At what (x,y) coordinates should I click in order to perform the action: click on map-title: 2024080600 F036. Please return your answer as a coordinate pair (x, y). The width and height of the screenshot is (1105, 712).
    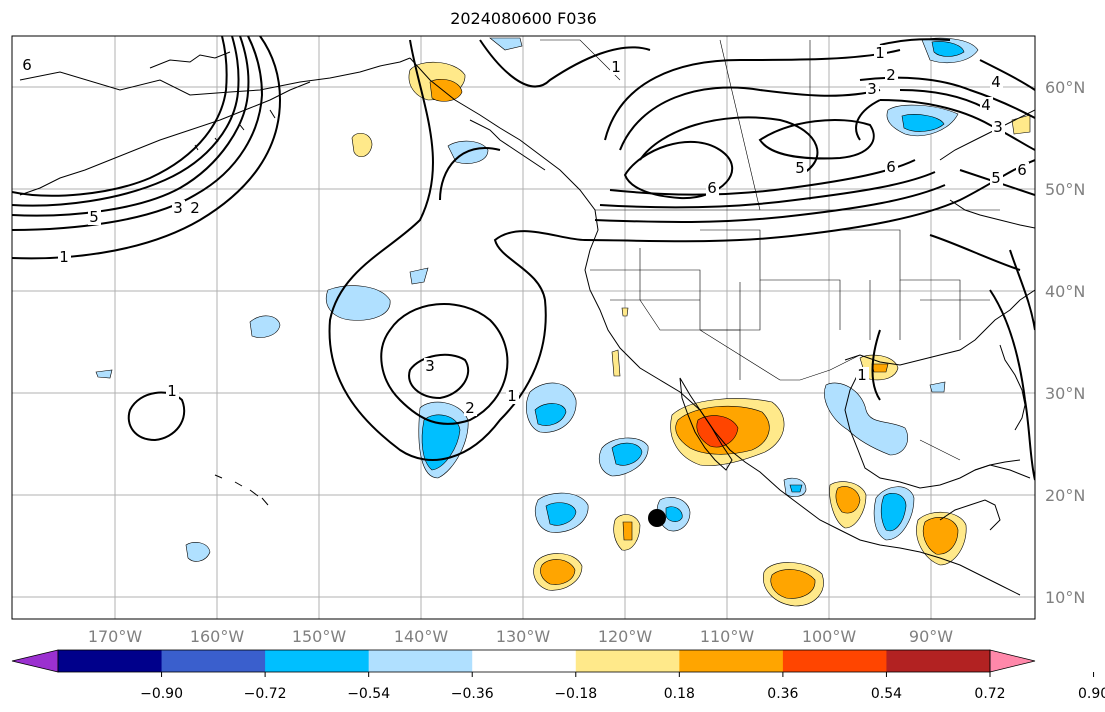
    Looking at the image, I should click on (523, 18).